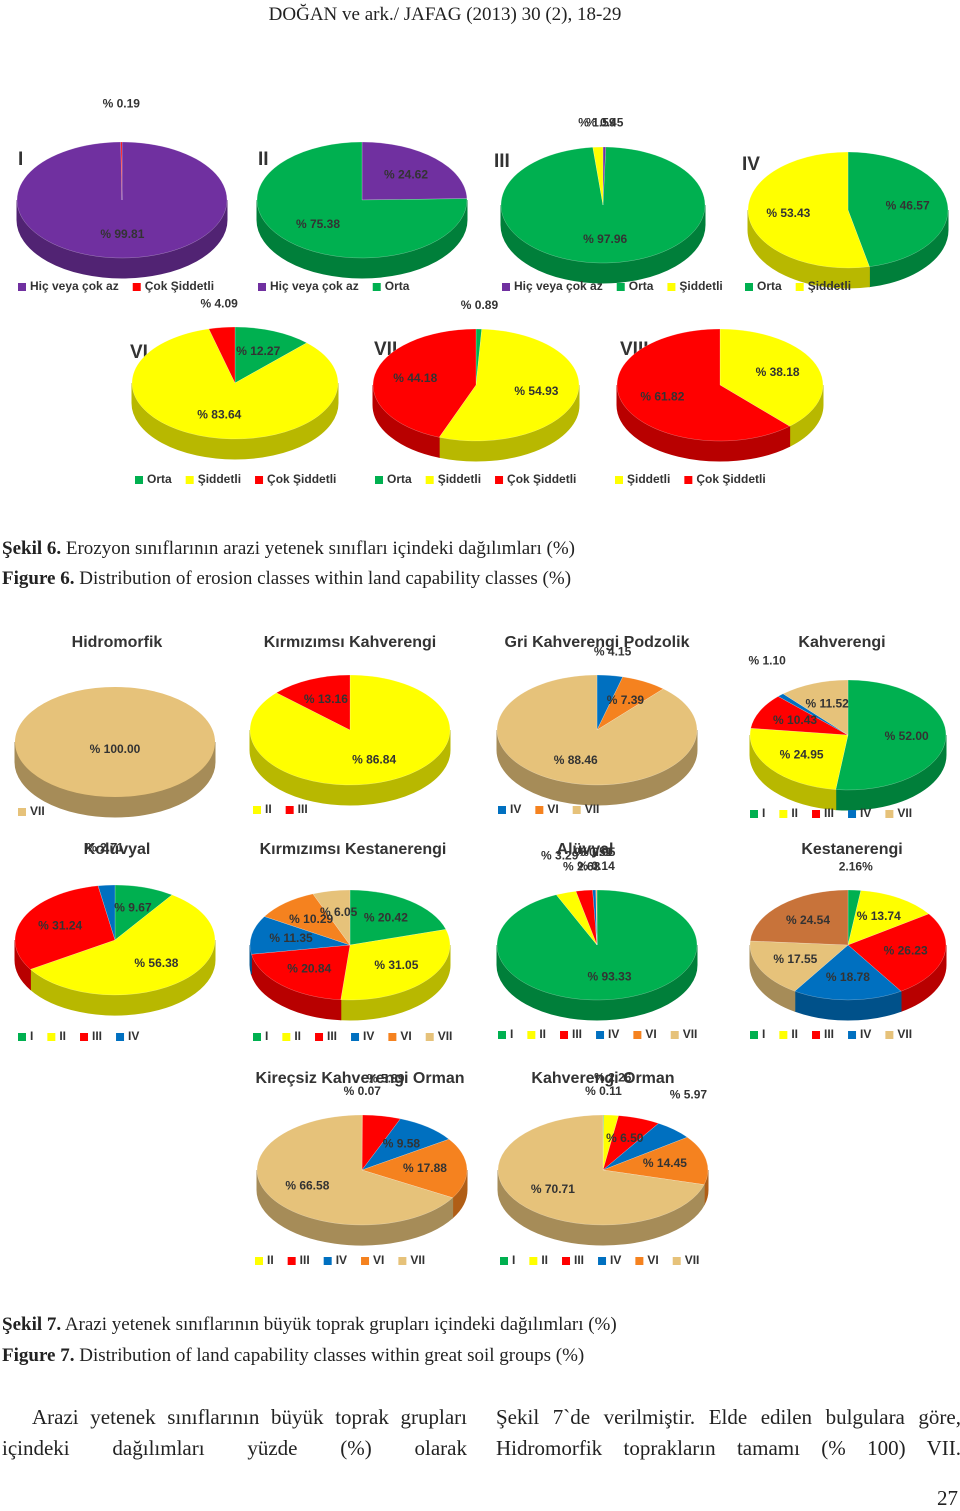  I want to click on value-label: % 20.84, so click(309, 968).